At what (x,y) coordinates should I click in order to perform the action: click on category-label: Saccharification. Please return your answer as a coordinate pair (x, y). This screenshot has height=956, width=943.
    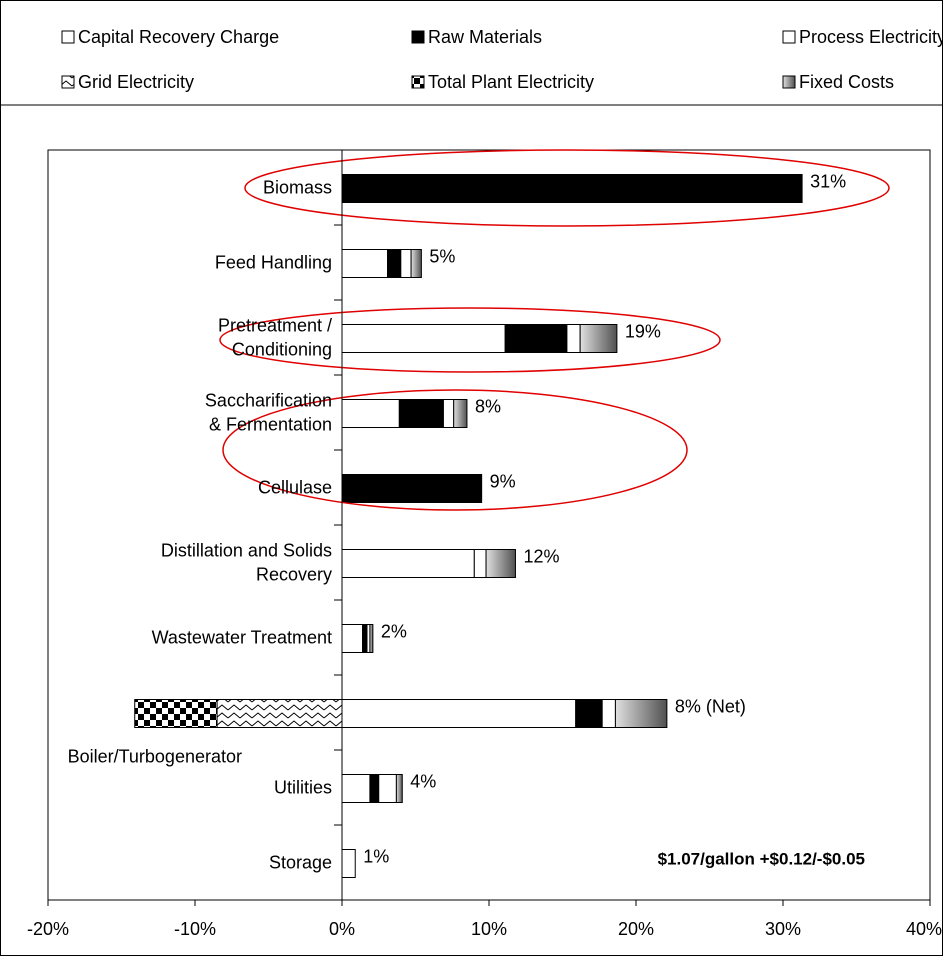
    Looking at the image, I should click on (268, 400).